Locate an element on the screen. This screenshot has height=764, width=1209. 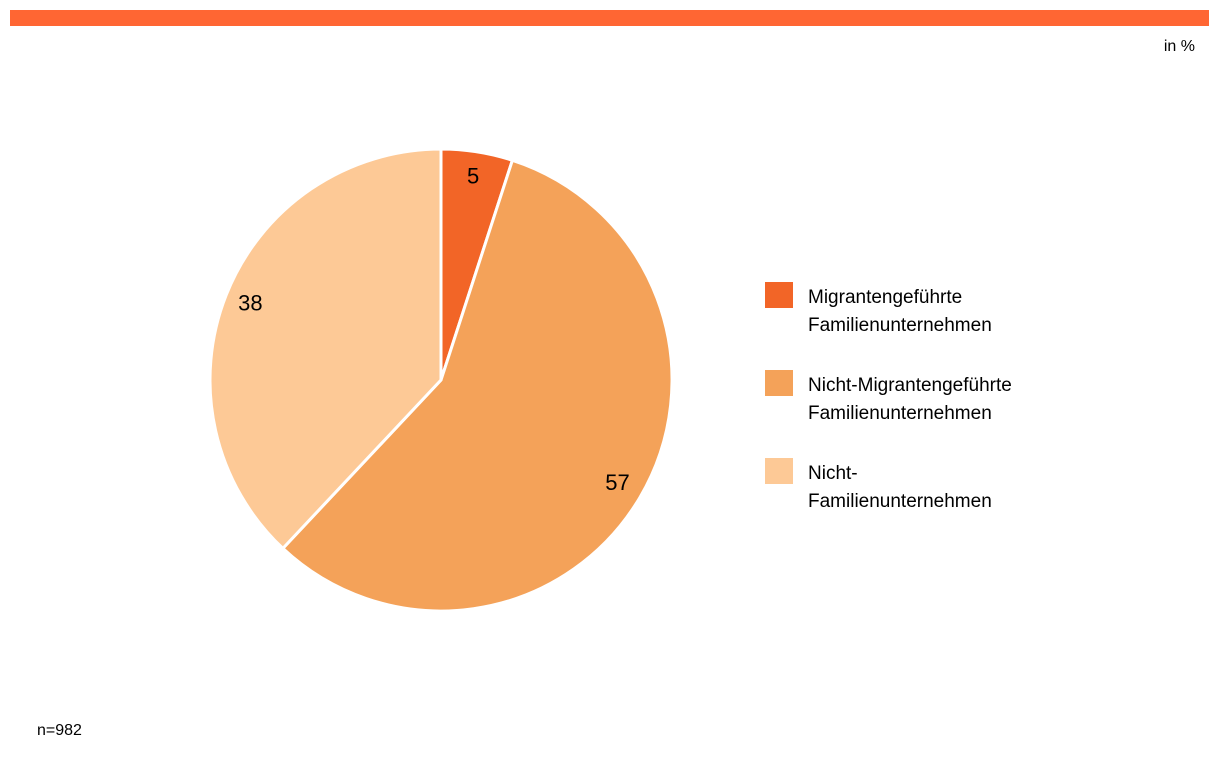
legend-label: Nicht- Familienunternehmen is located at coordinates (900, 487).